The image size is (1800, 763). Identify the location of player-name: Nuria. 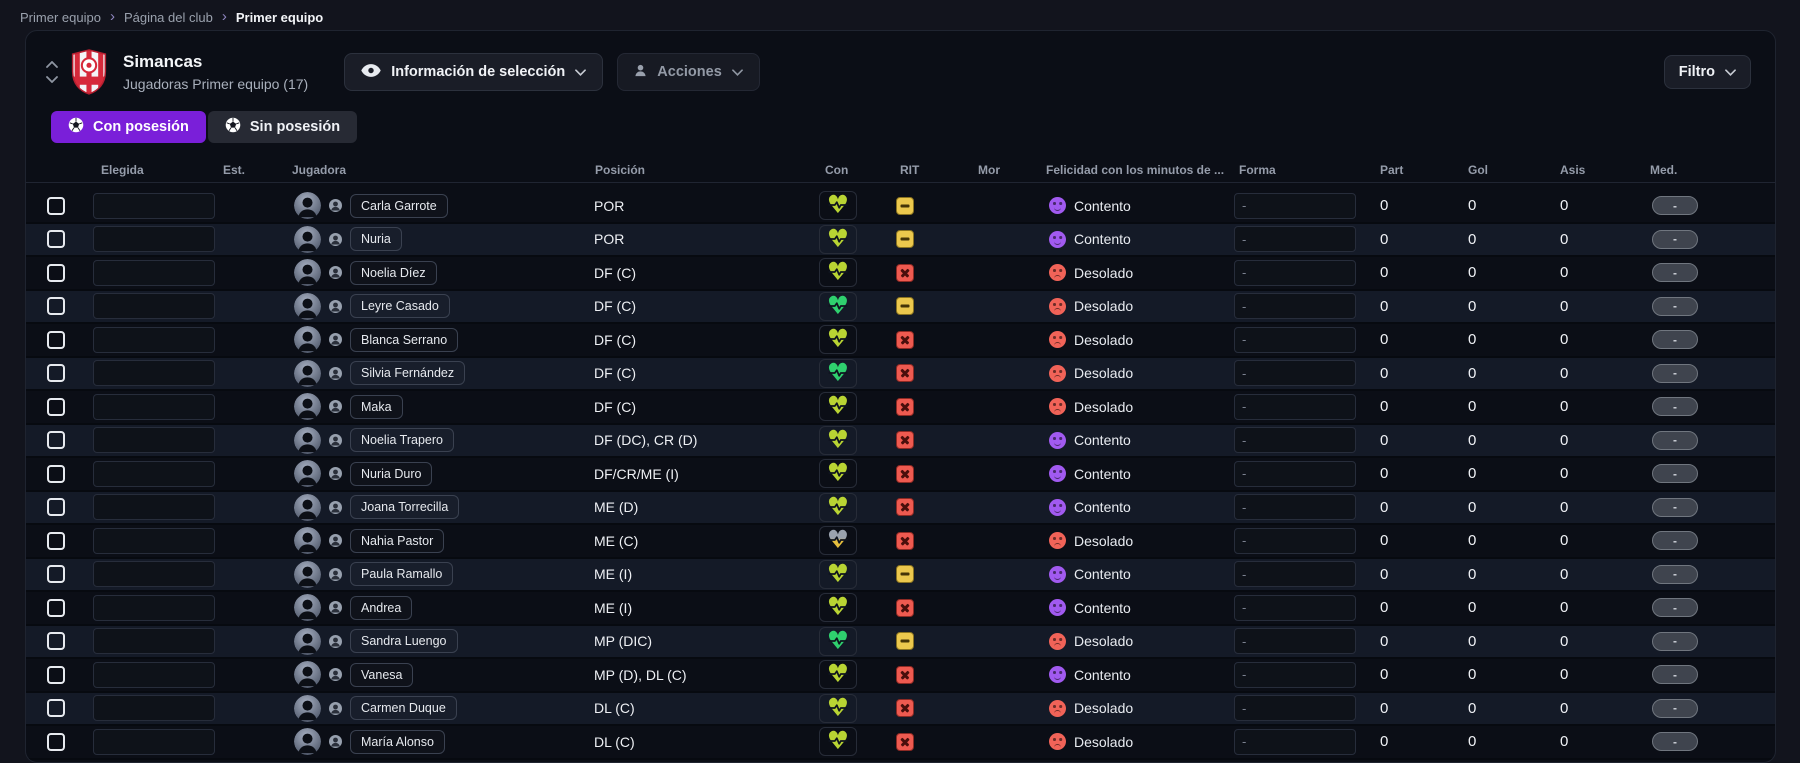
(376, 239).